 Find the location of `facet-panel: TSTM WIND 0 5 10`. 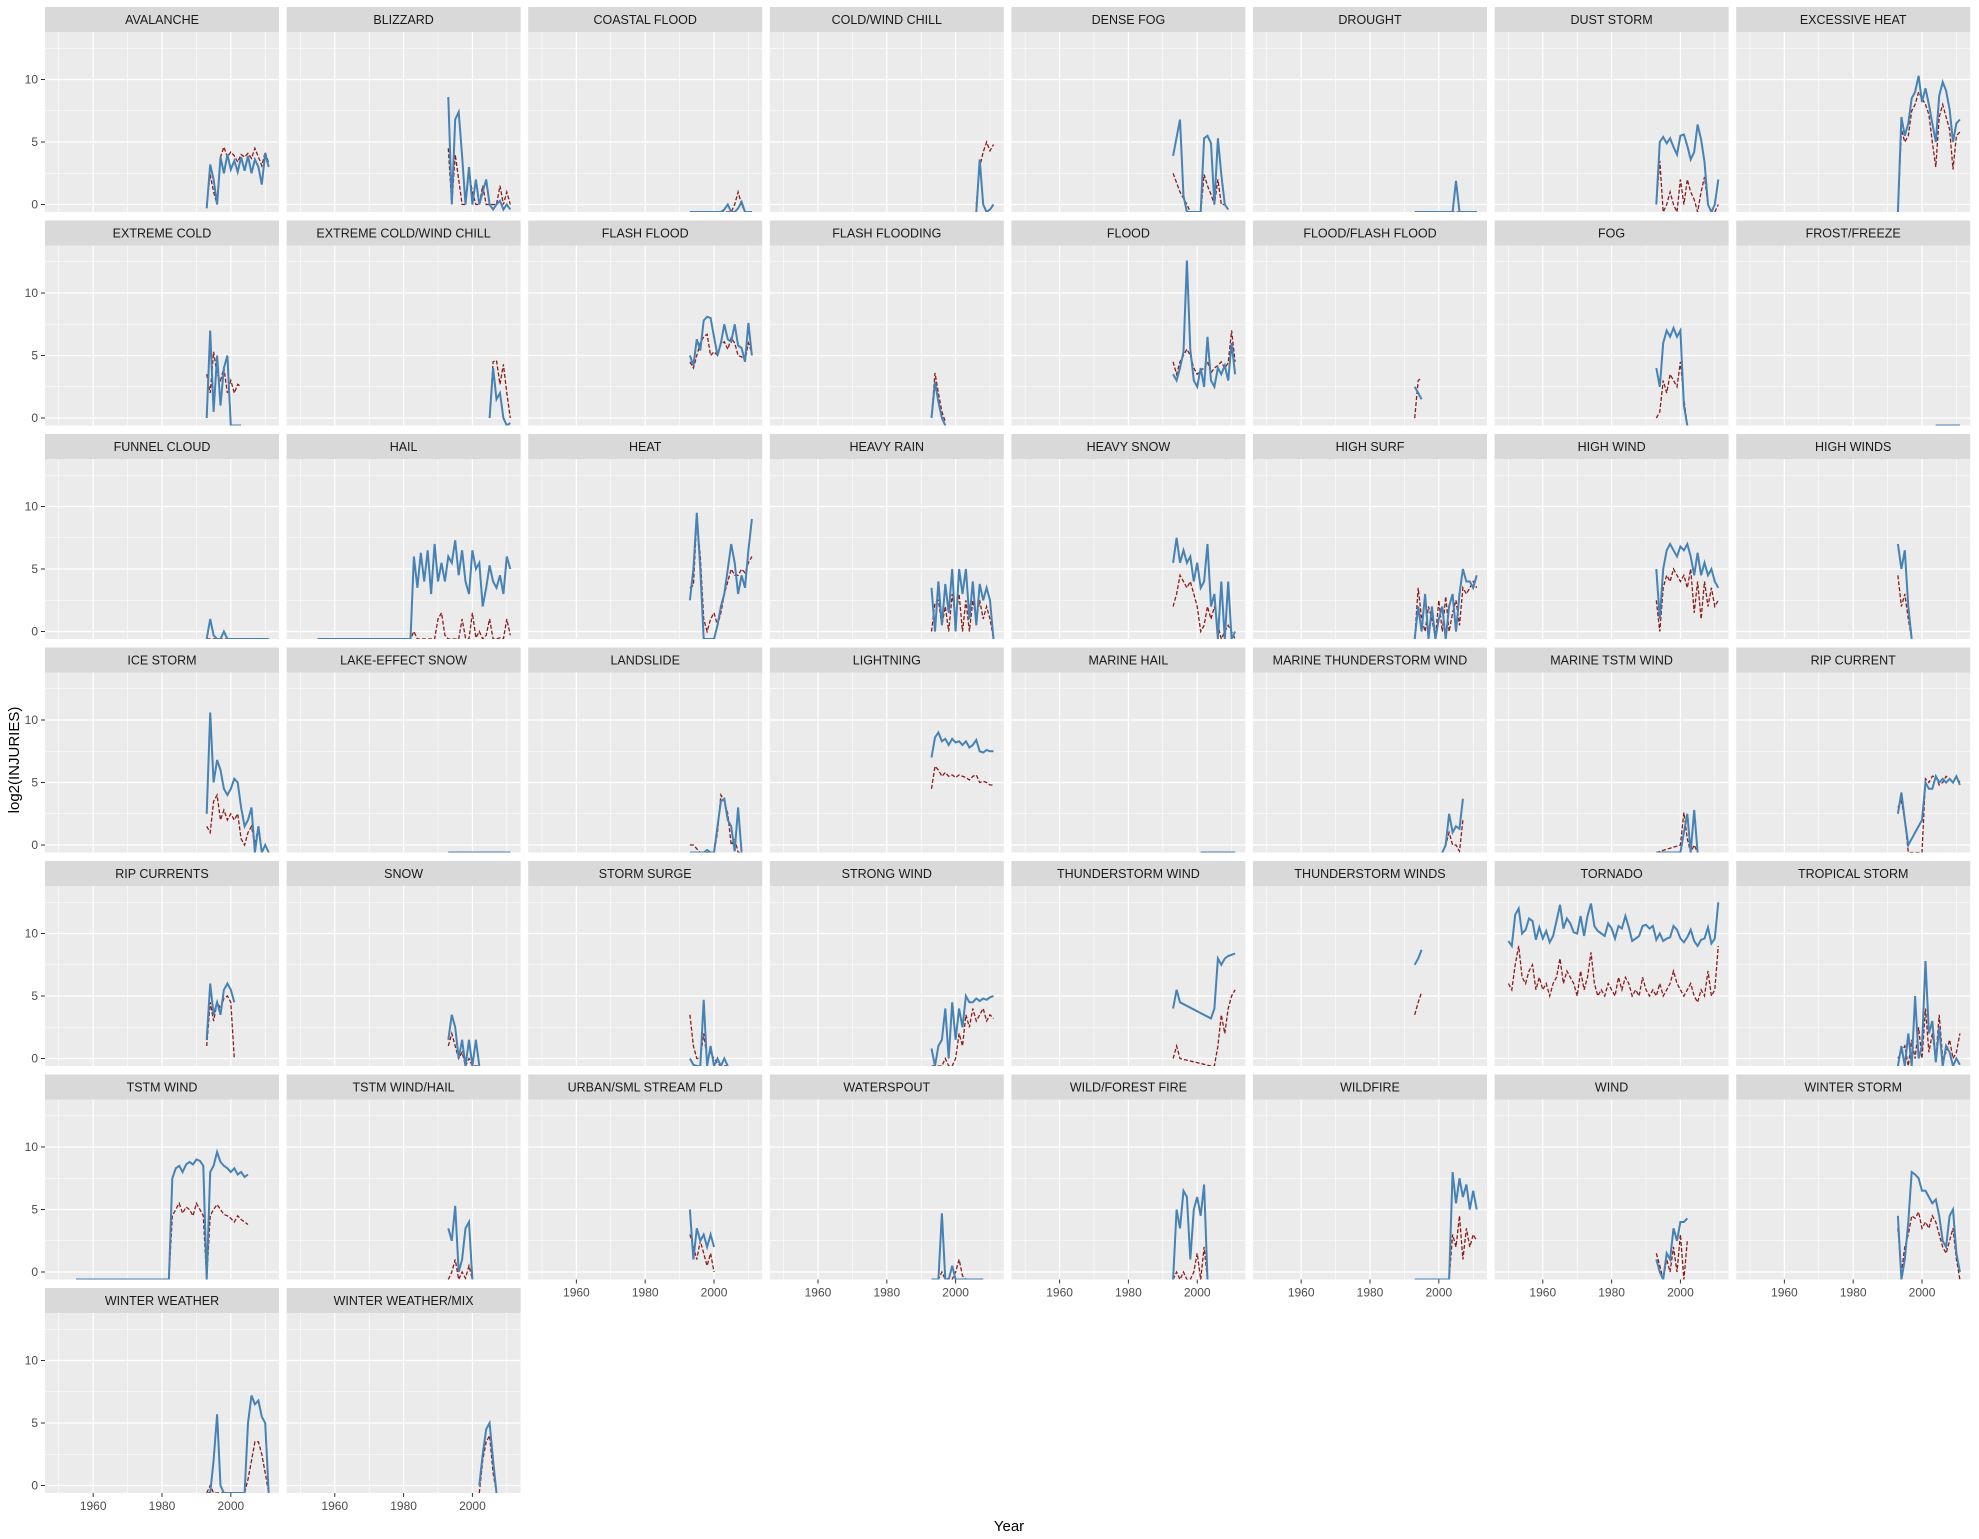

facet-panel: TSTM WIND 0 5 10 is located at coordinates (152, 1177).